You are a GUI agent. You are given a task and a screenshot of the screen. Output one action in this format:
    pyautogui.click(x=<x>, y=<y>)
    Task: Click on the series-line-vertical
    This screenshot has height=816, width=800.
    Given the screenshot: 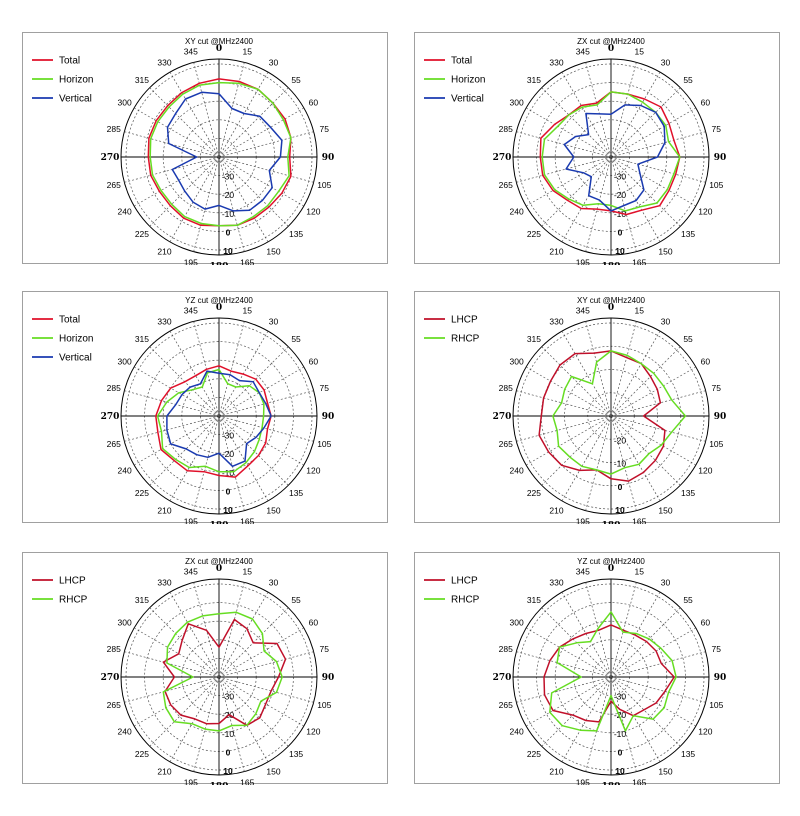 What is the action you would take?
    pyautogui.click(x=614, y=158)
    